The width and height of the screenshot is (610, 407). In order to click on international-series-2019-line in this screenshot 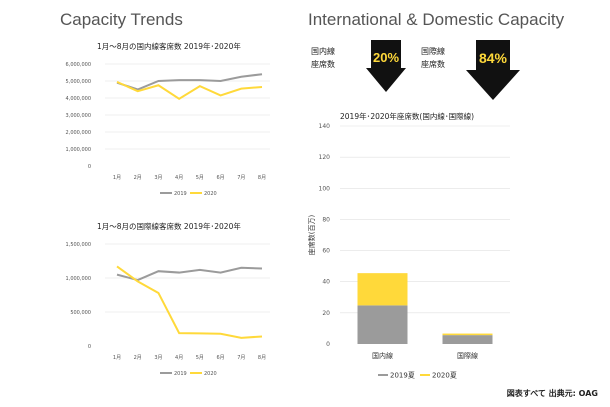, I will do `click(189, 274)`.